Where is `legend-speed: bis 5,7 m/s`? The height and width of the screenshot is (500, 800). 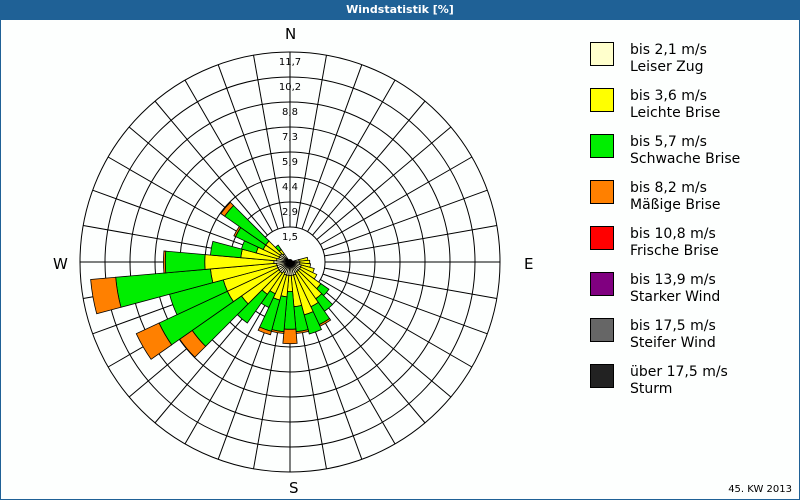
legend-speed: bis 5,7 m/s is located at coordinates (668, 142).